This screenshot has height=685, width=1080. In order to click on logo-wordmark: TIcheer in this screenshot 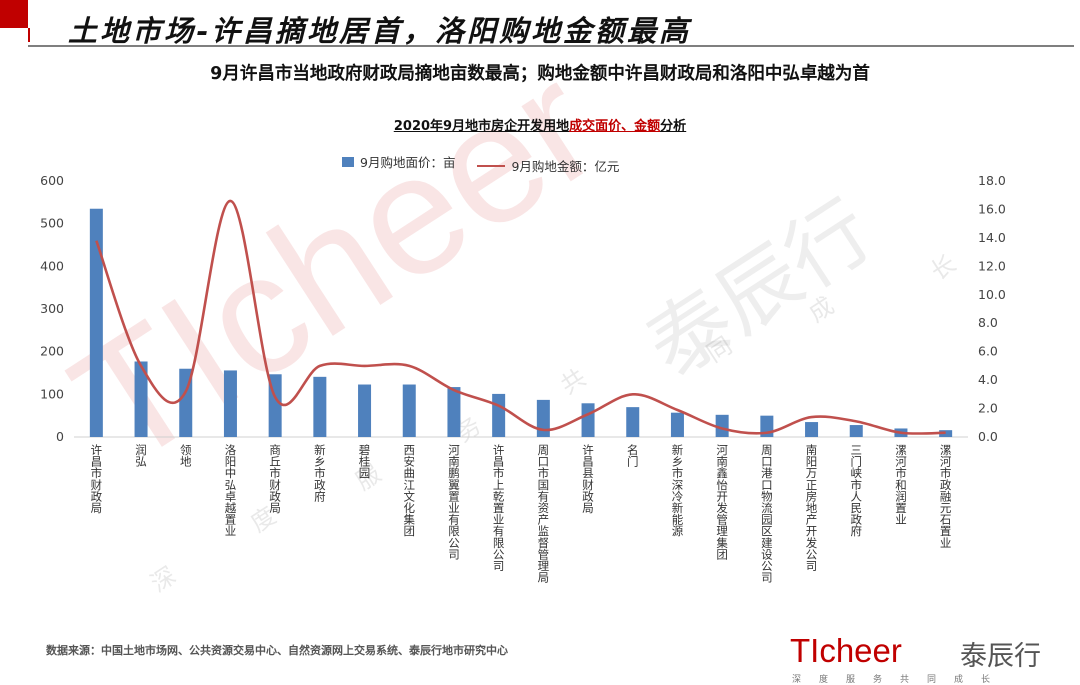, I will do `click(846, 651)`.